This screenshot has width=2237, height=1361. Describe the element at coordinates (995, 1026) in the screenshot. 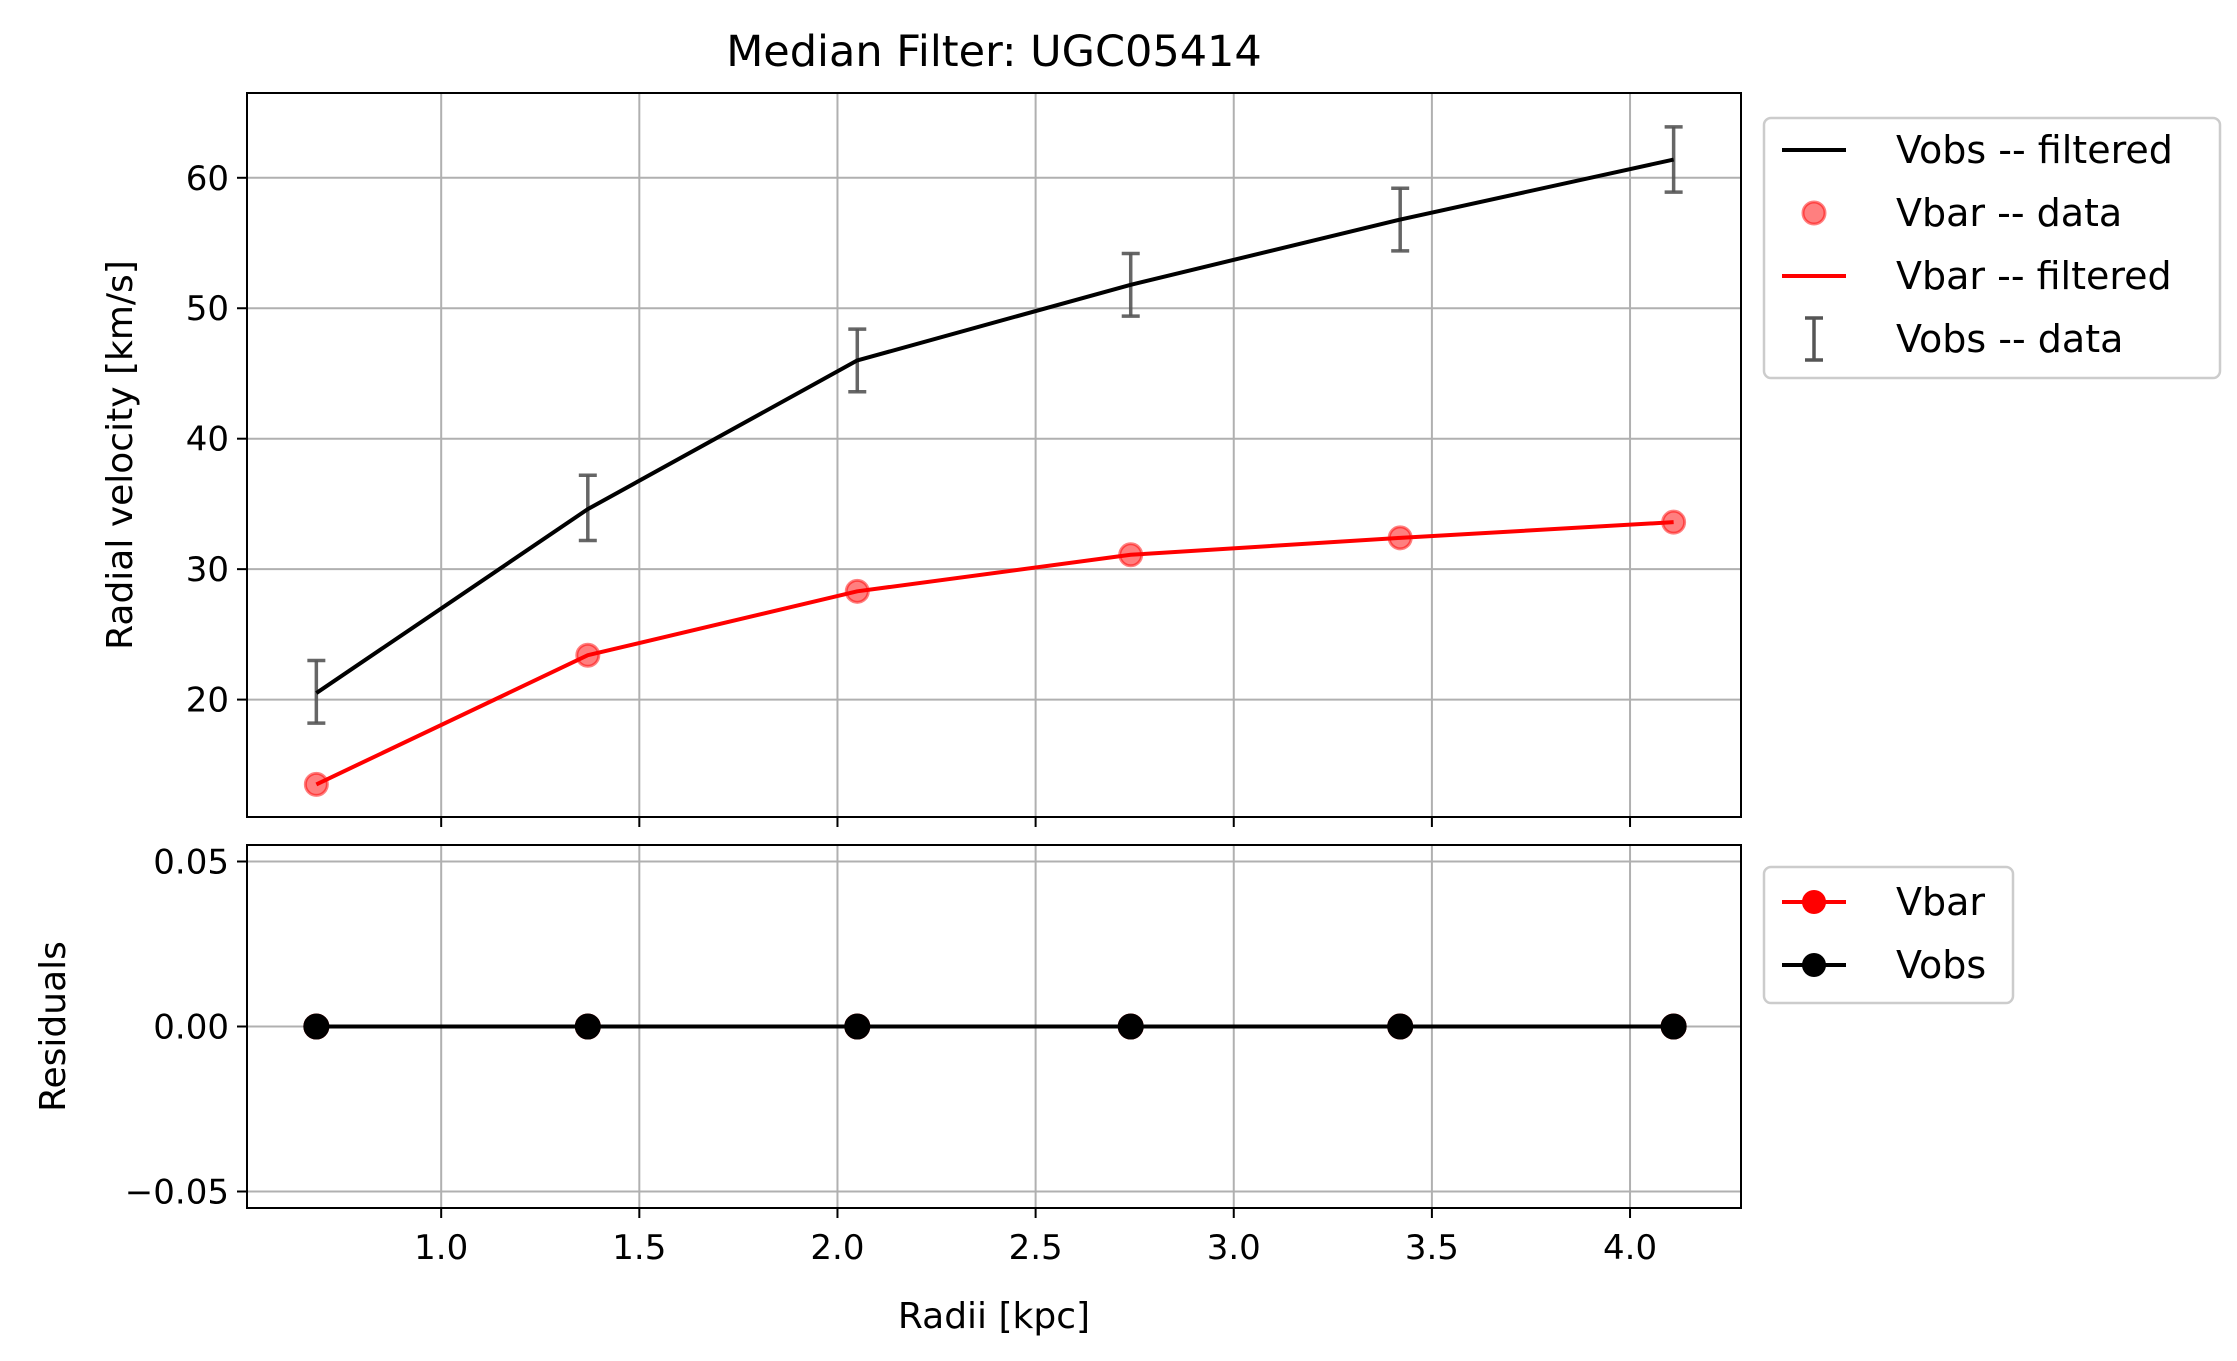

I see `bottom-data` at that location.